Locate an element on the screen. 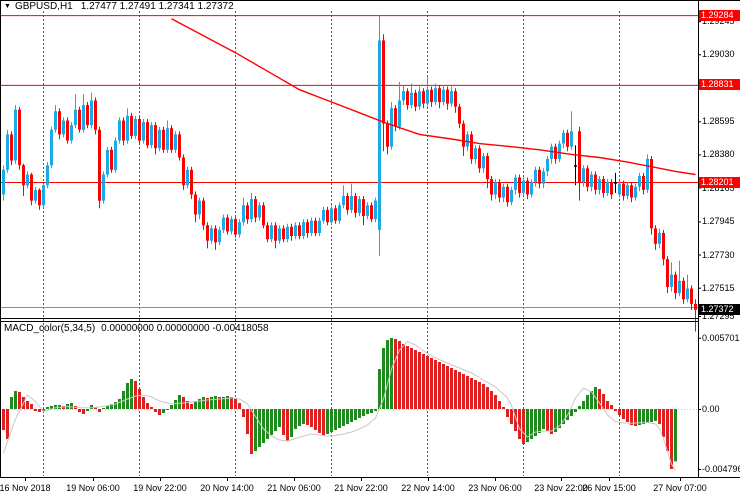 The height and width of the screenshot is (500, 740). level-price-badge: 1.29284 is located at coordinates (719, 15).